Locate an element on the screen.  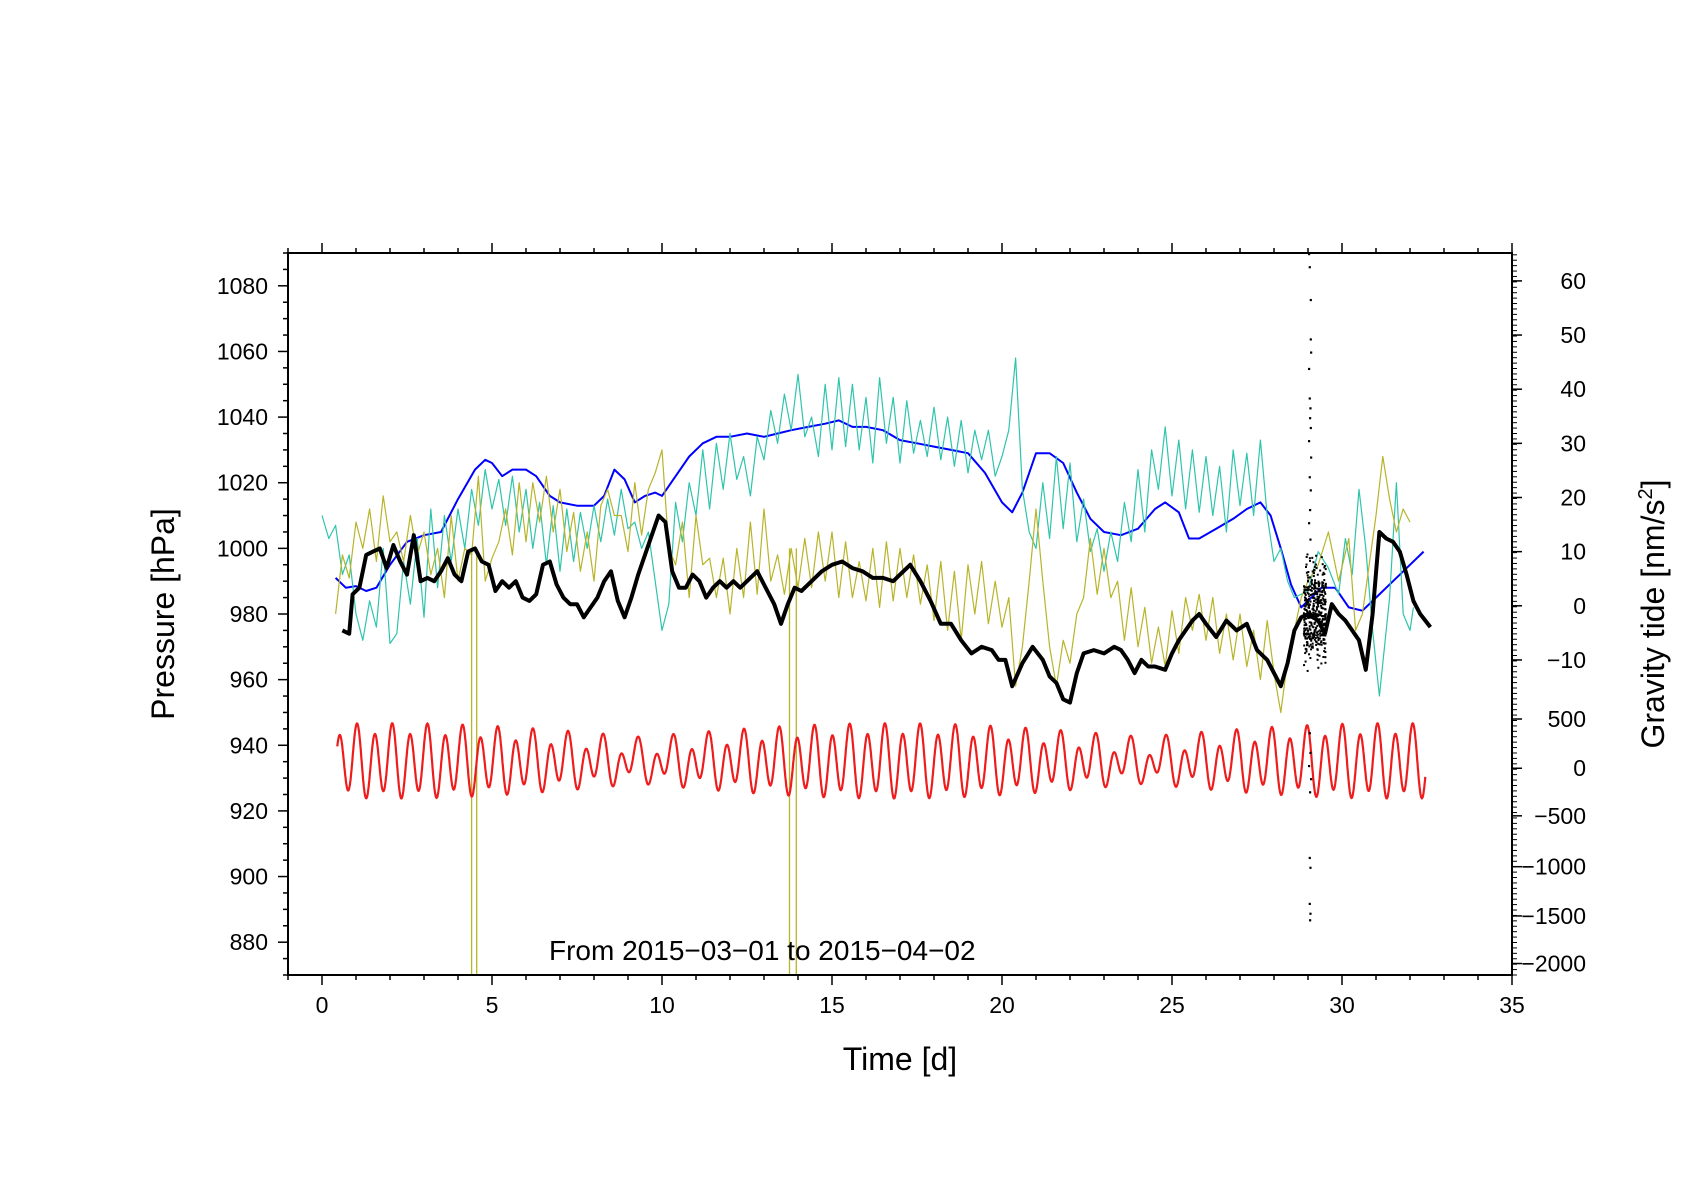
y-tick-label-right: −1500 is located at coordinates (1553, 916).